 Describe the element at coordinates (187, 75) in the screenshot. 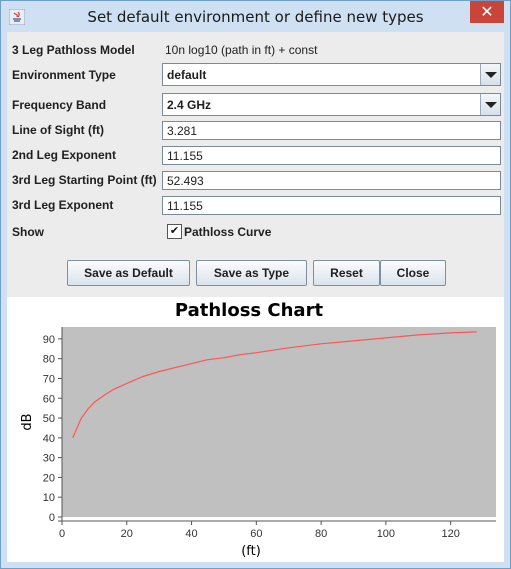

I see `environment-type-value: default` at that location.